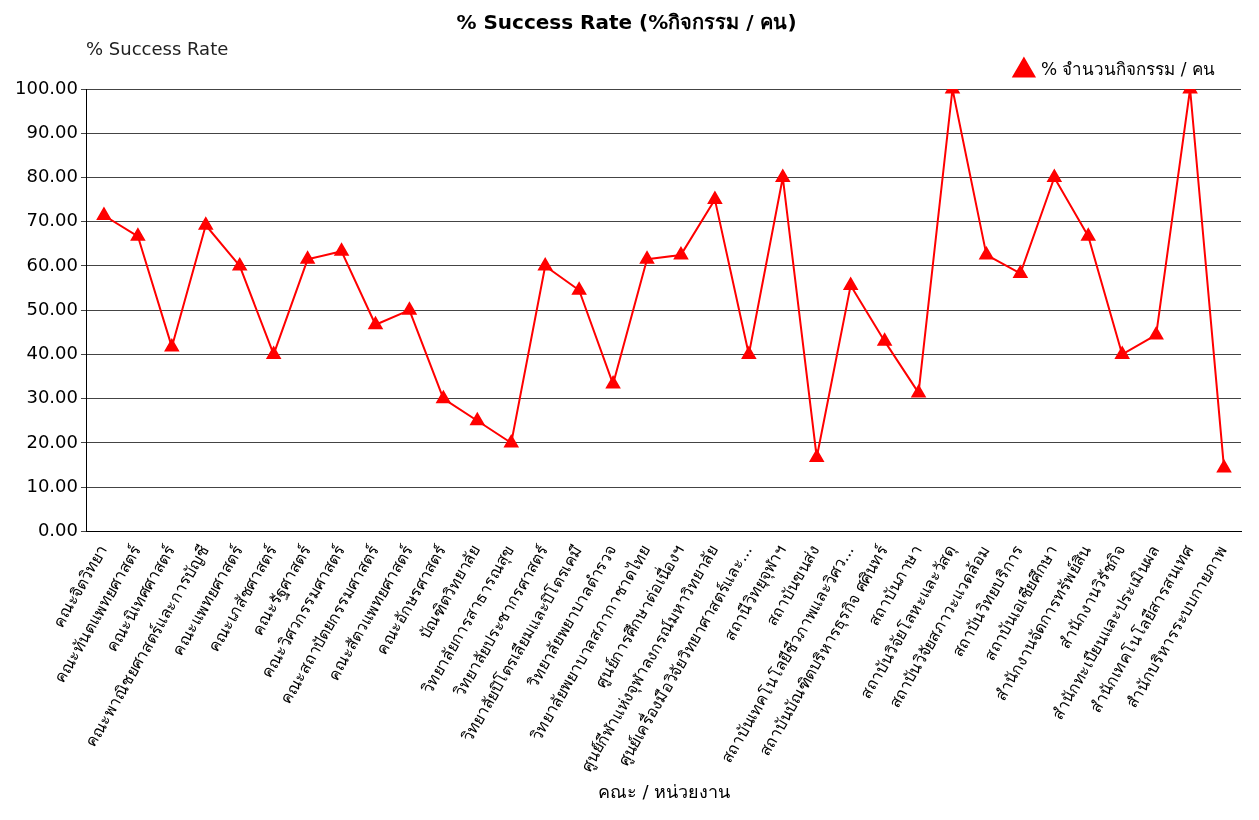  I want to click on chart-title: % Success Rate (%กิจกรรม / คน), so click(626, 22).